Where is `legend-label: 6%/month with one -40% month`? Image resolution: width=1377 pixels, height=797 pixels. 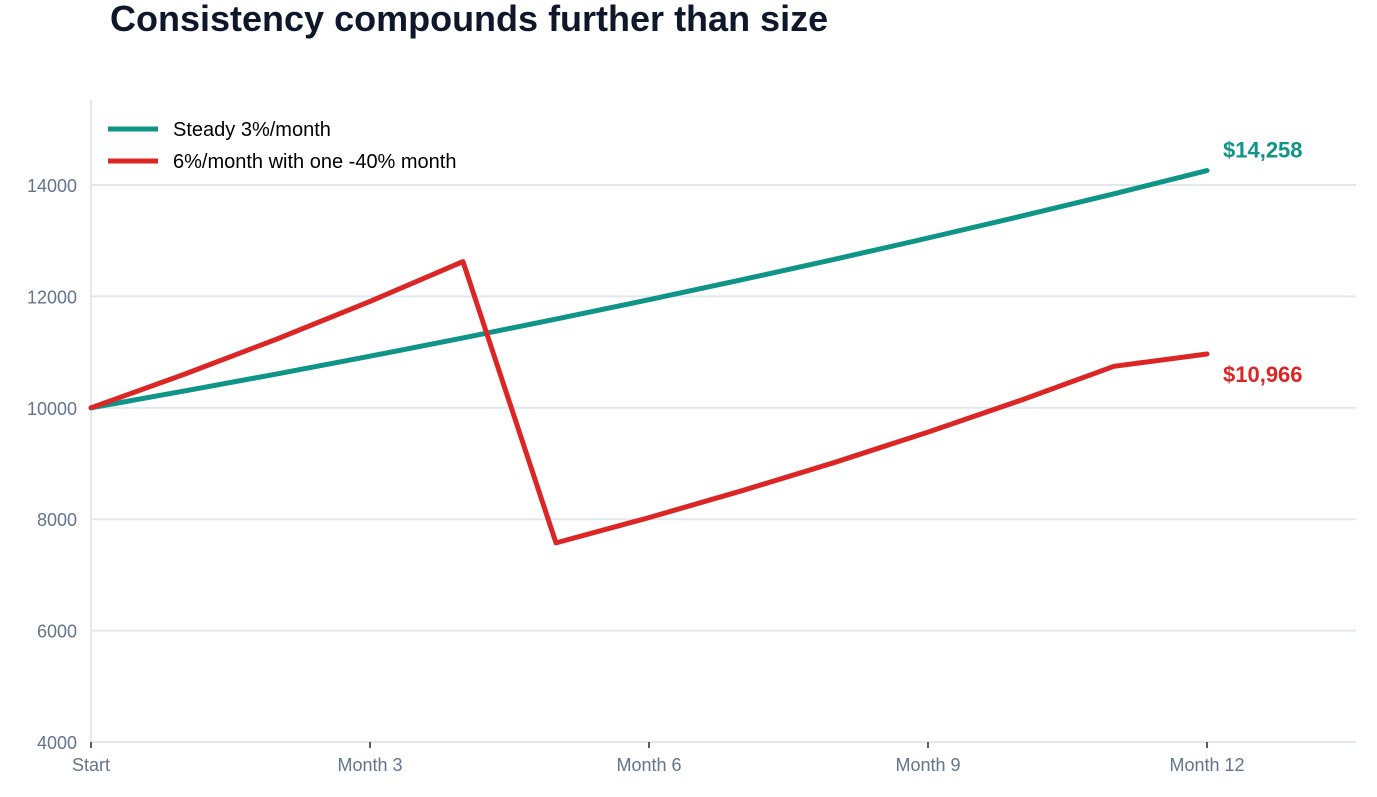
legend-label: 6%/month with one -40% month is located at coordinates (315, 162).